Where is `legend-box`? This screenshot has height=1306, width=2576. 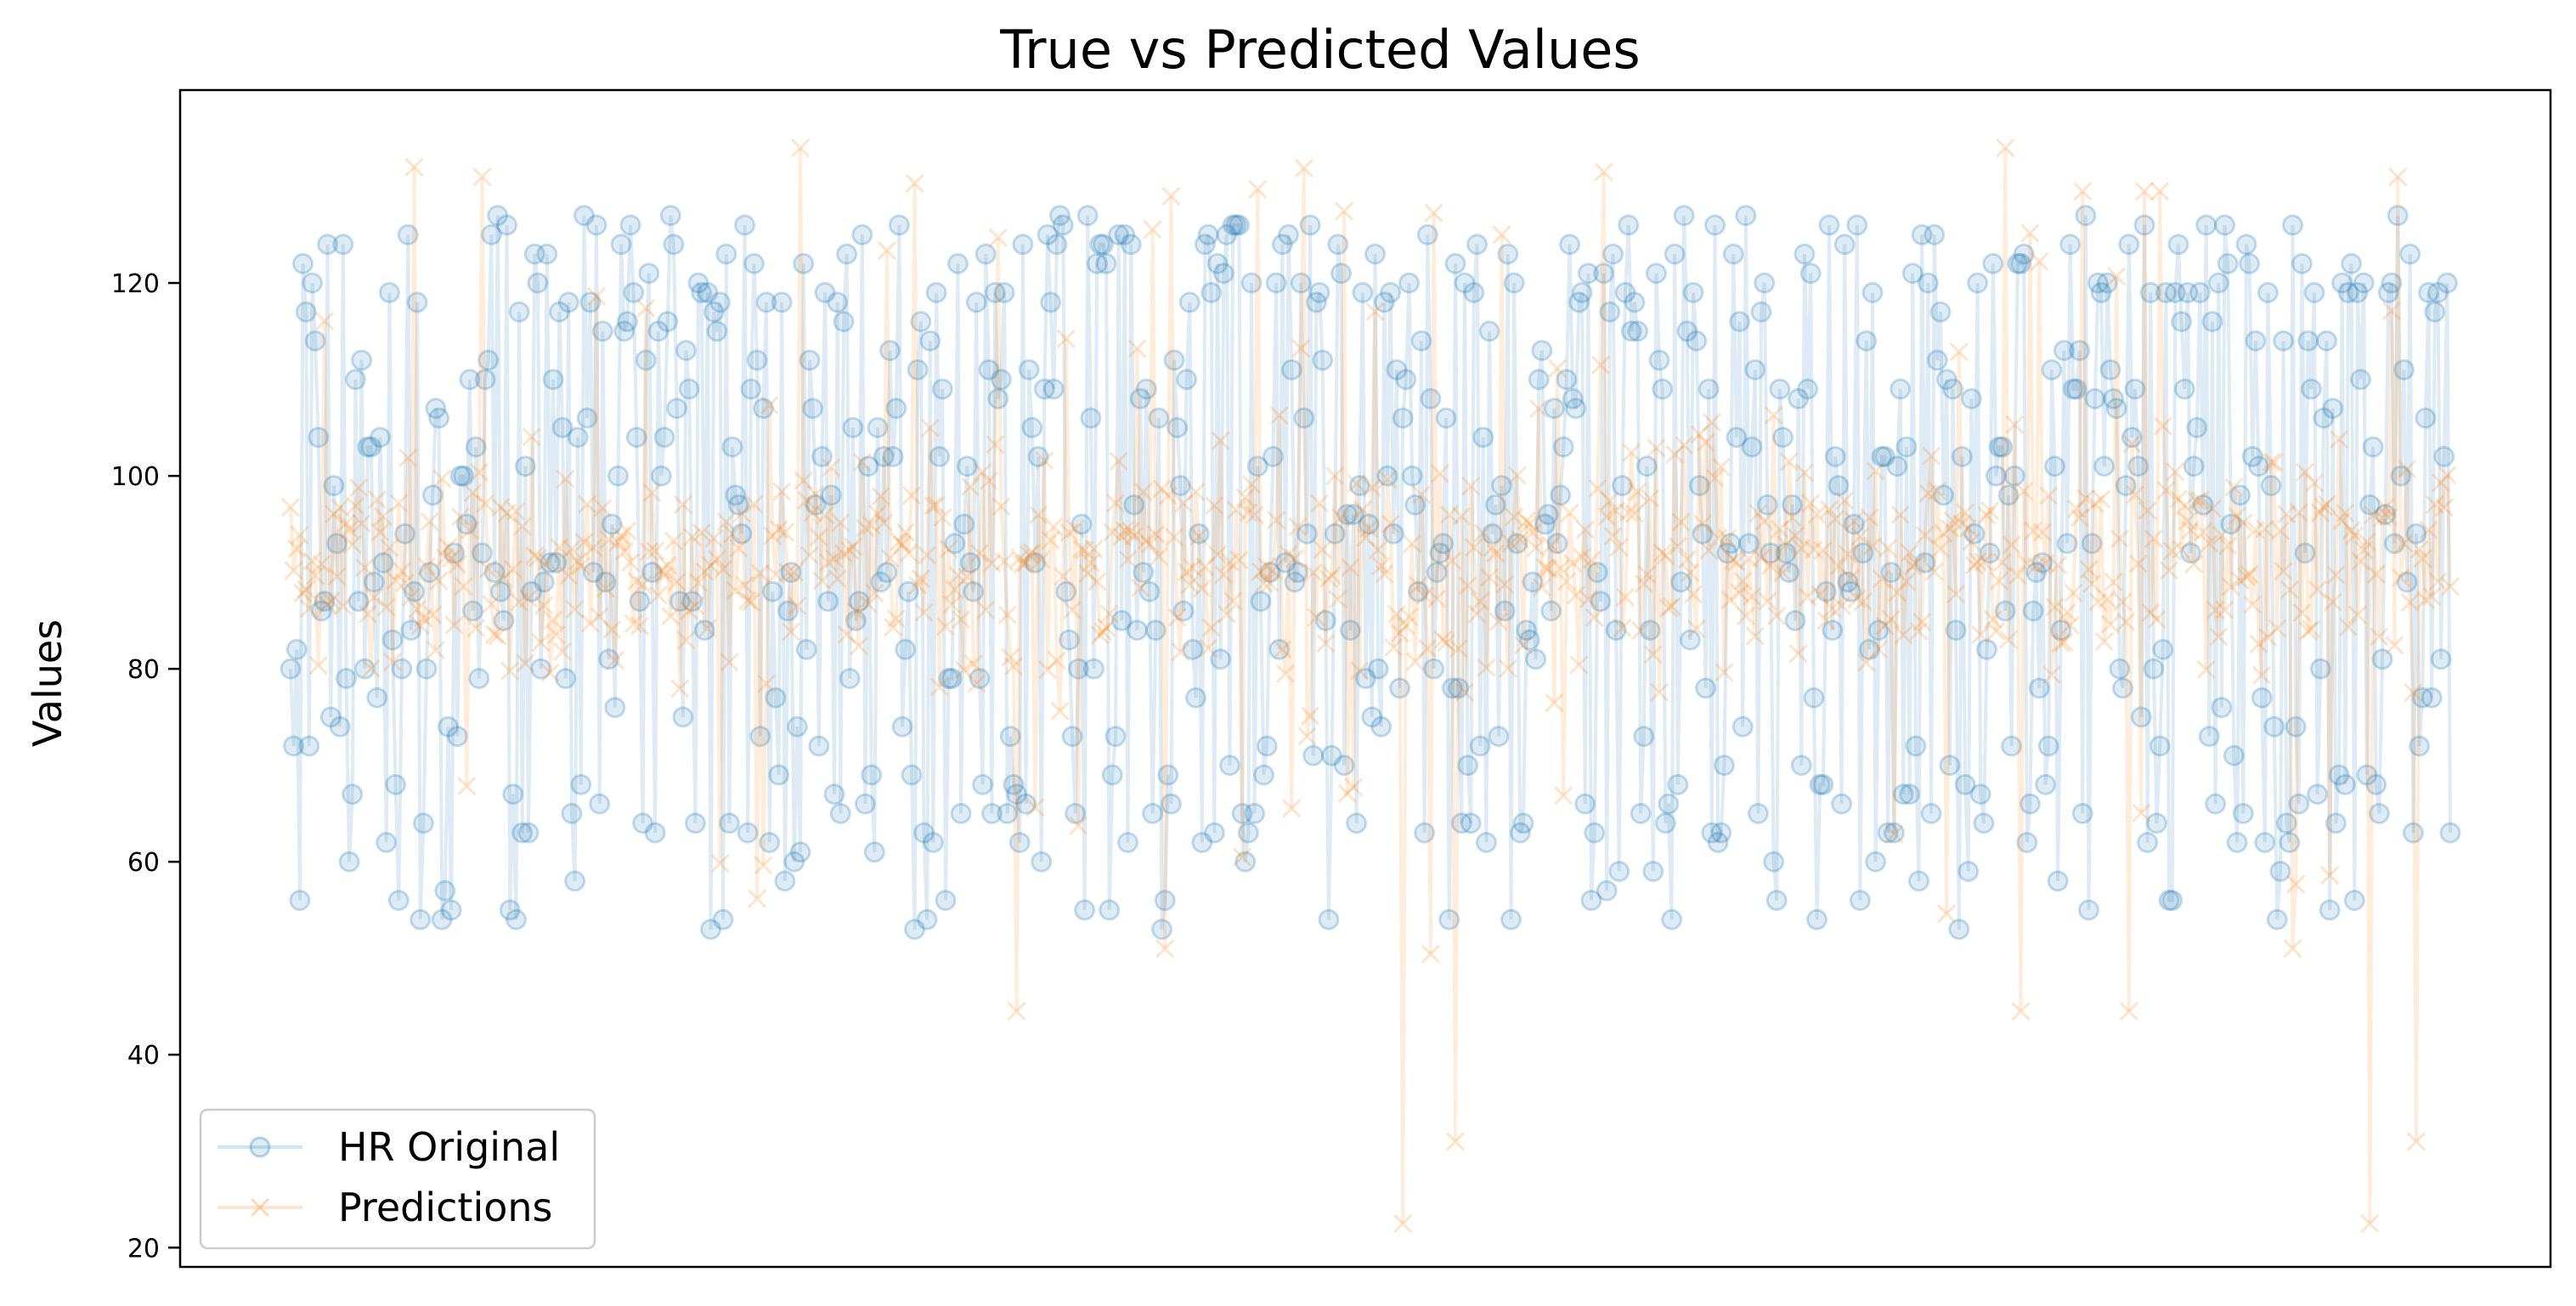
legend-box is located at coordinates (397, 1179).